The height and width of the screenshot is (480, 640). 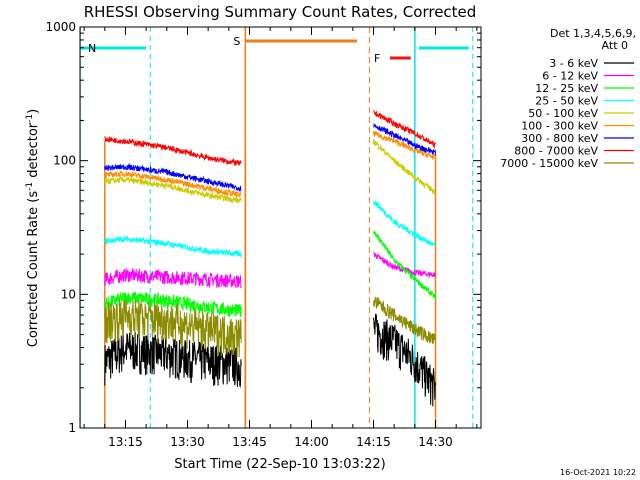 I want to click on y-tick-label: 1, so click(x=72, y=428).